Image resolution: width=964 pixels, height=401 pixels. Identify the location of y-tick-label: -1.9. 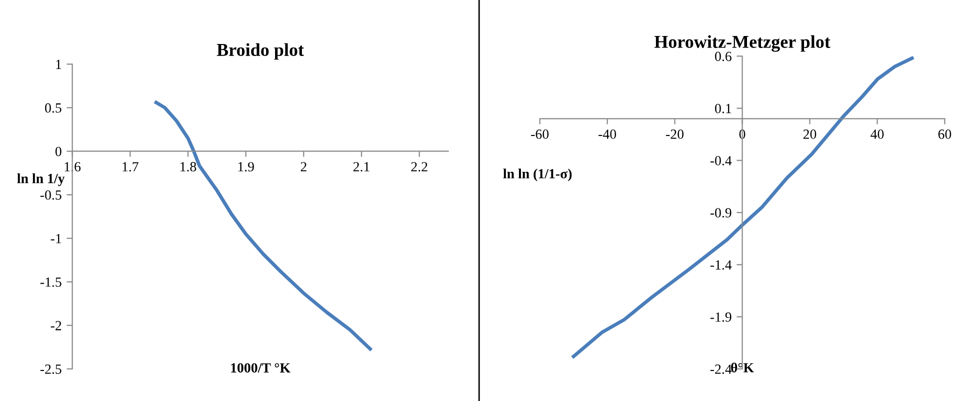
(721, 317).